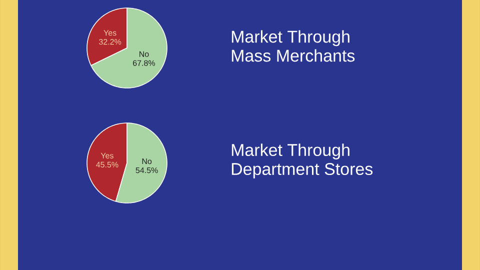 This screenshot has width=480, height=270. What do you see at coordinates (302, 161) in the screenshot?
I see `text: Market Through Department Stores` at bounding box center [302, 161].